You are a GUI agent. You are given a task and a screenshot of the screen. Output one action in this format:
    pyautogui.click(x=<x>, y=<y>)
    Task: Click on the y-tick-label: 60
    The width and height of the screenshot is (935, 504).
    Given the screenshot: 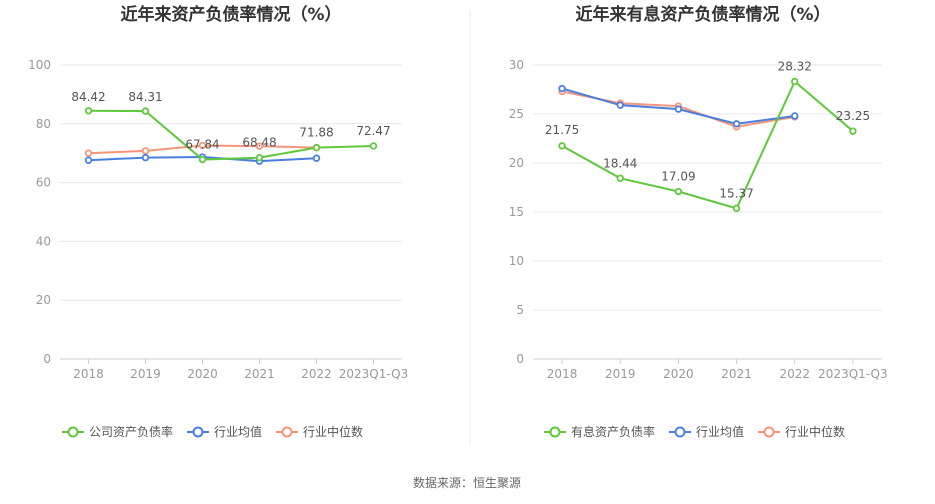 What is the action you would take?
    pyautogui.click(x=43, y=183)
    